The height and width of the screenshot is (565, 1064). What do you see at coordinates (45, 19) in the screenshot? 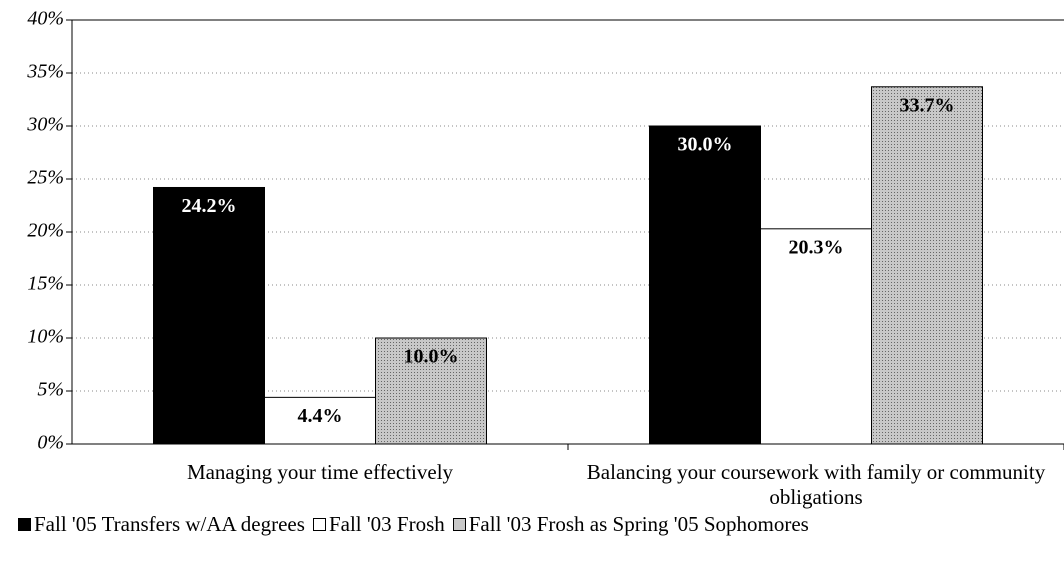
I see `y-tick-label: 40%` at bounding box center [45, 19].